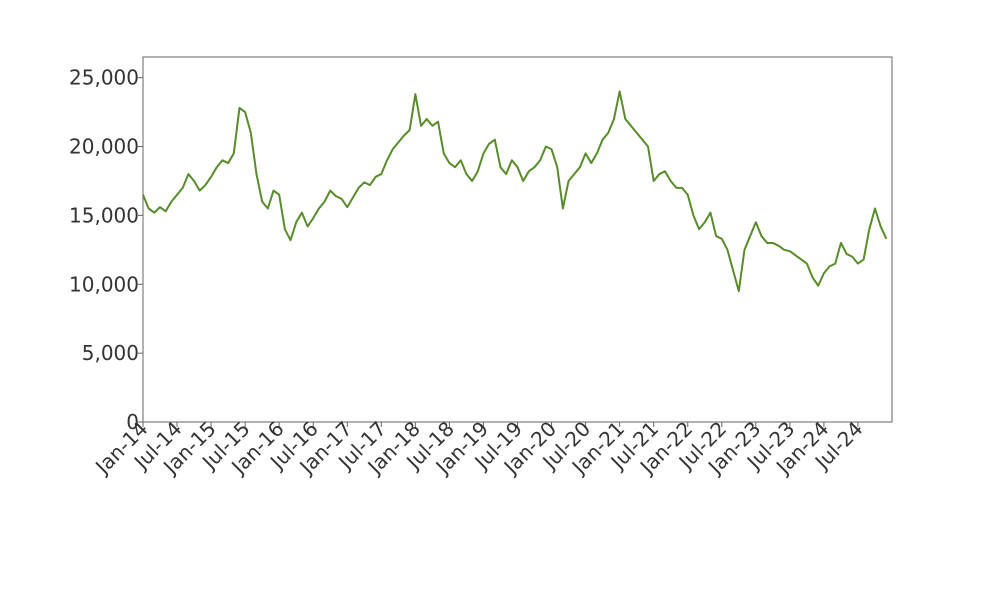 This screenshot has height=600, width=1000. Describe the element at coordinates (104, 147) in the screenshot. I see `y-tick-label: 20,000` at that location.